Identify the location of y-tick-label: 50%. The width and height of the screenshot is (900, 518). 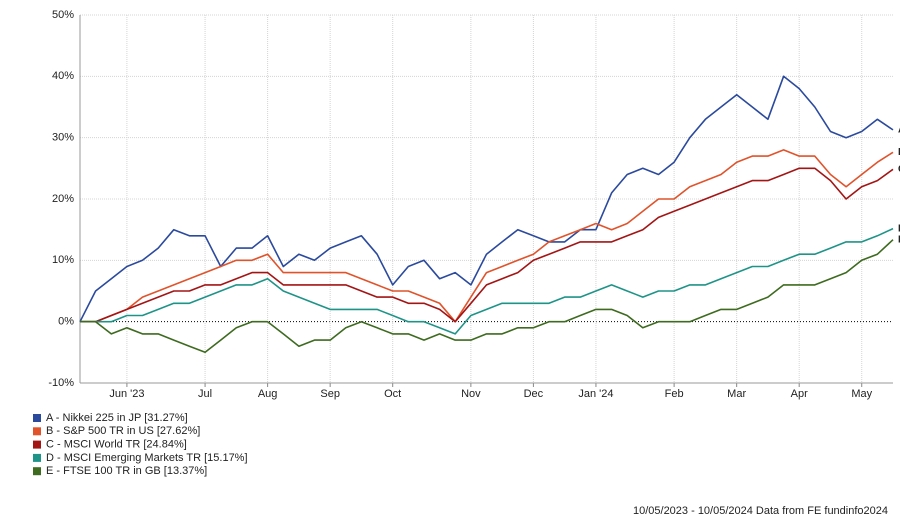
(63, 15).